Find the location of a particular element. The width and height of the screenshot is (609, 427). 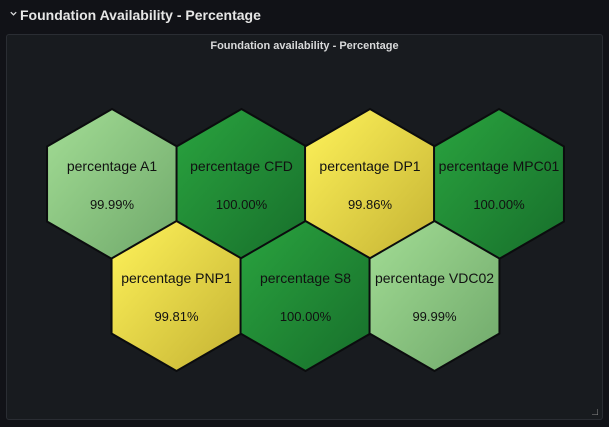

hexagon-label: percentage MPC01 is located at coordinates (499, 166).